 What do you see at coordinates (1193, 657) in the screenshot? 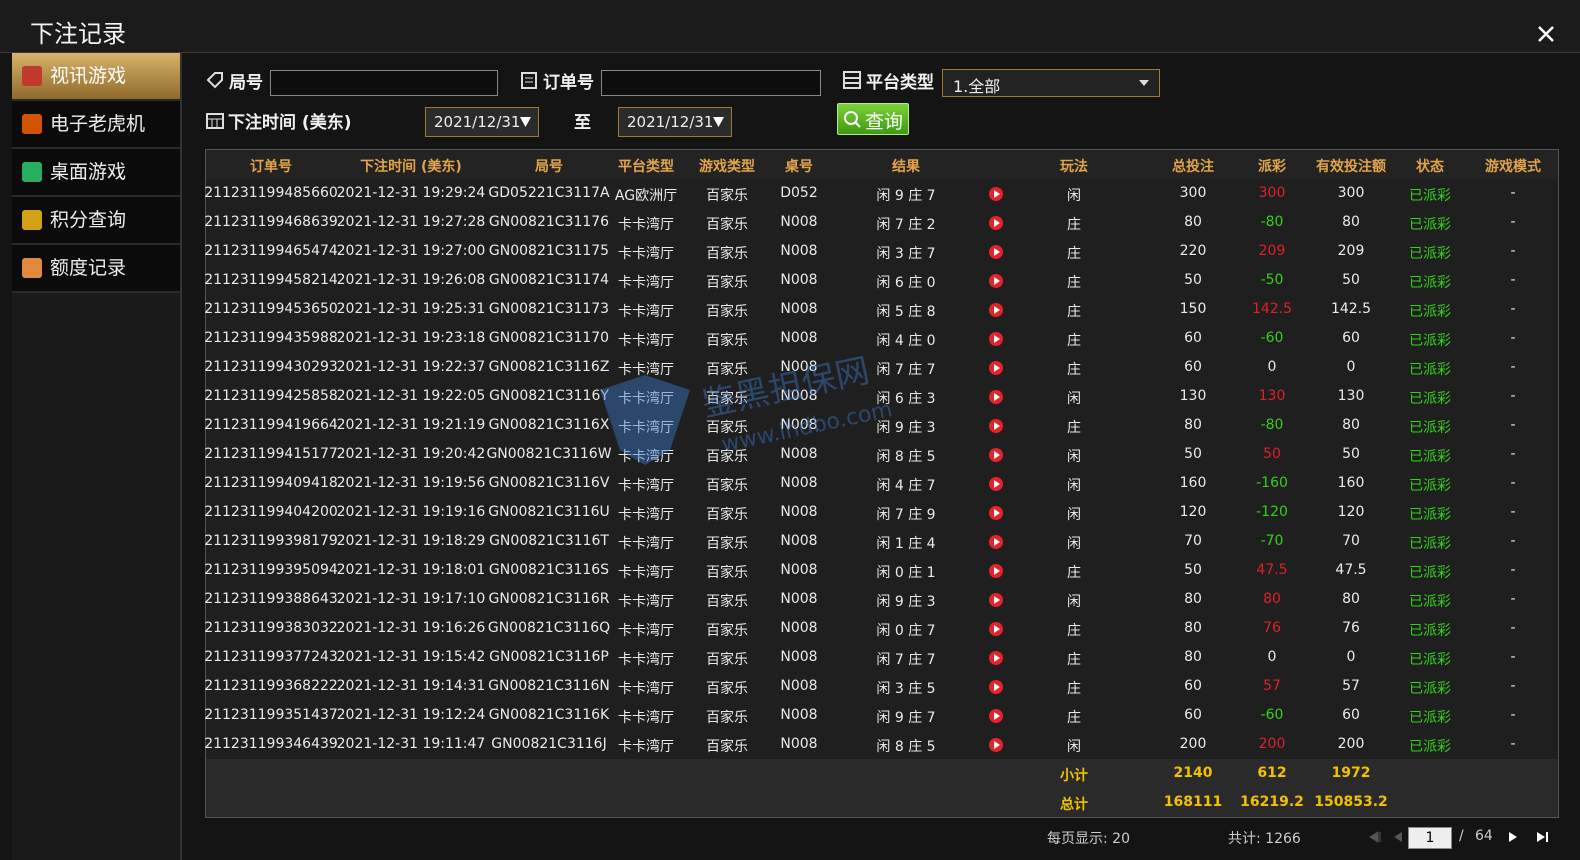
I see `table-cell: 80` at bounding box center [1193, 657].